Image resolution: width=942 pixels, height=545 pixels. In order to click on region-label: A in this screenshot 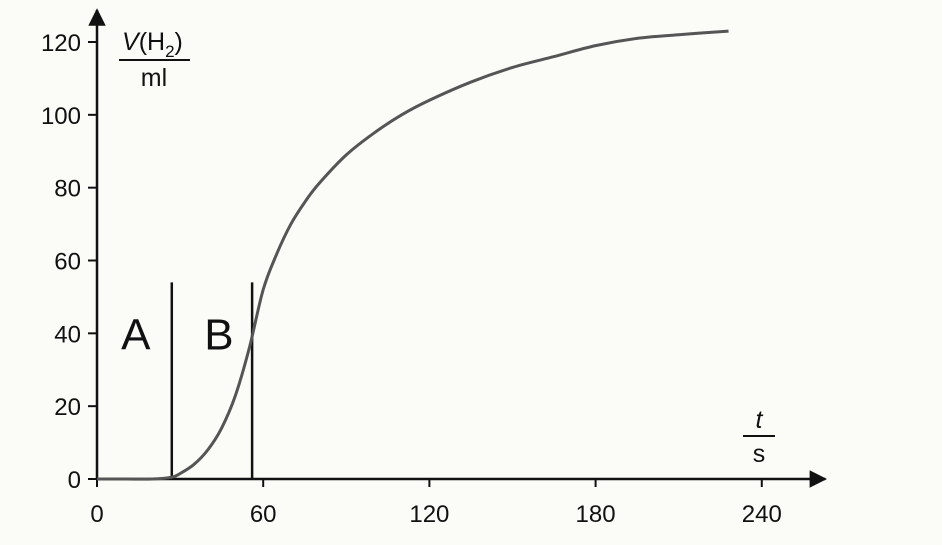, I will do `click(136, 334)`.